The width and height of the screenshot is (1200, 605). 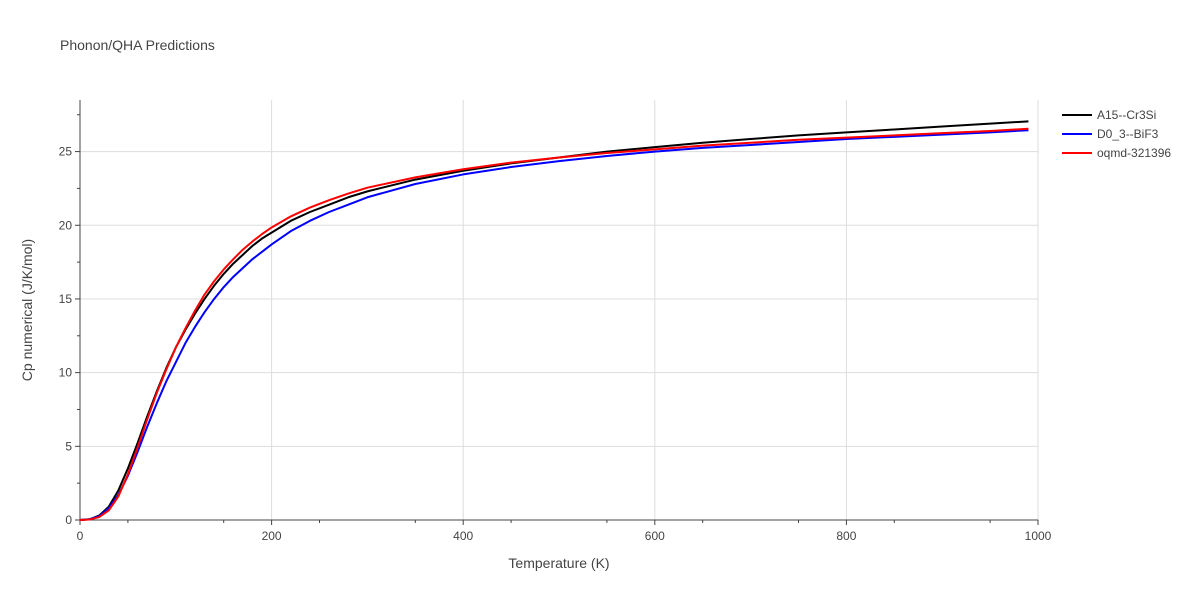 What do you see at coordinates (66, 373) in the screenshot?
I see `y-tick-label: 10` at bounding box center [66, 373].